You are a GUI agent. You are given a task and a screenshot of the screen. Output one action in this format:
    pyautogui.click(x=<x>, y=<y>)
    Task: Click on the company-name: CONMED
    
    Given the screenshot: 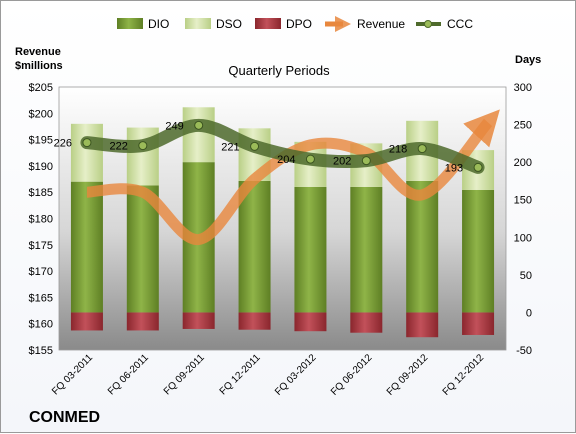 What is the action you would take?
    pyautogui.click(x=64, y=417)
    